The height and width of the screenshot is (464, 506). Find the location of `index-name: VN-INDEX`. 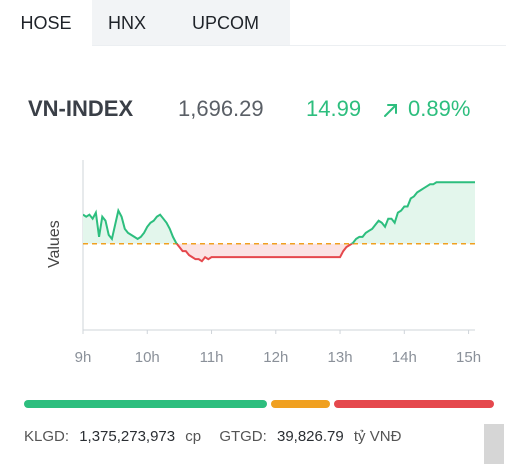

index-name: VN-INDEX is located at coordinates (81, 108).